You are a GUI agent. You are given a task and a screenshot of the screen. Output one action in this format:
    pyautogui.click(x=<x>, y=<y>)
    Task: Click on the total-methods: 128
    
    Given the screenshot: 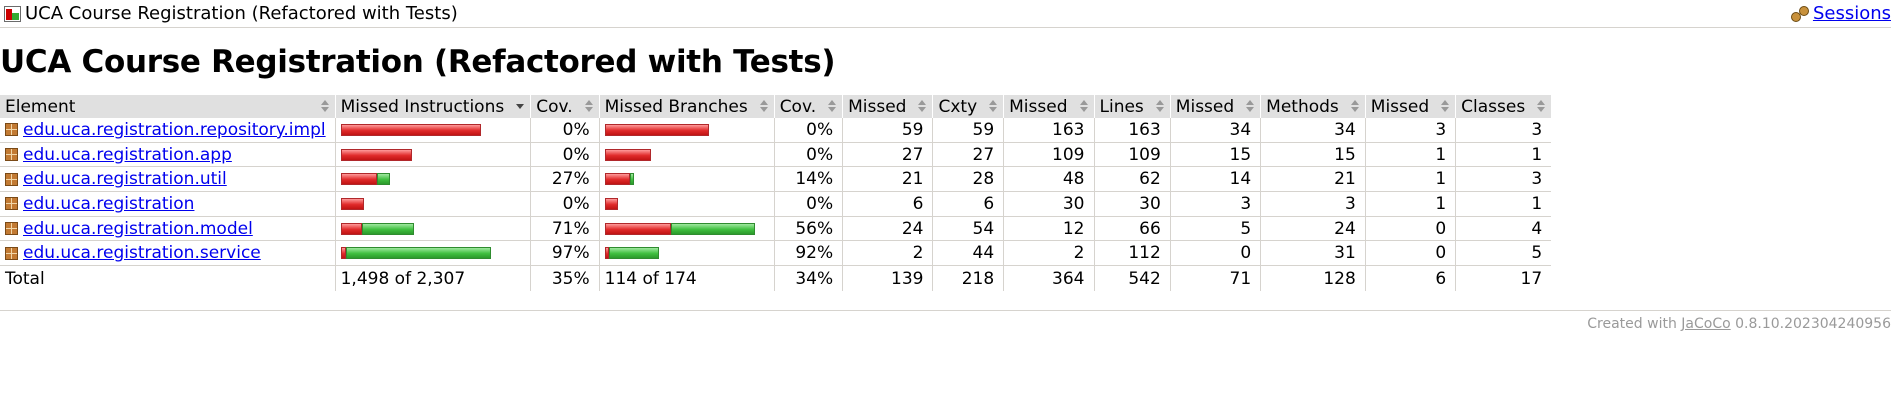 What is the action you would take?
    pyautogui.click(x=1313, y=278)
    